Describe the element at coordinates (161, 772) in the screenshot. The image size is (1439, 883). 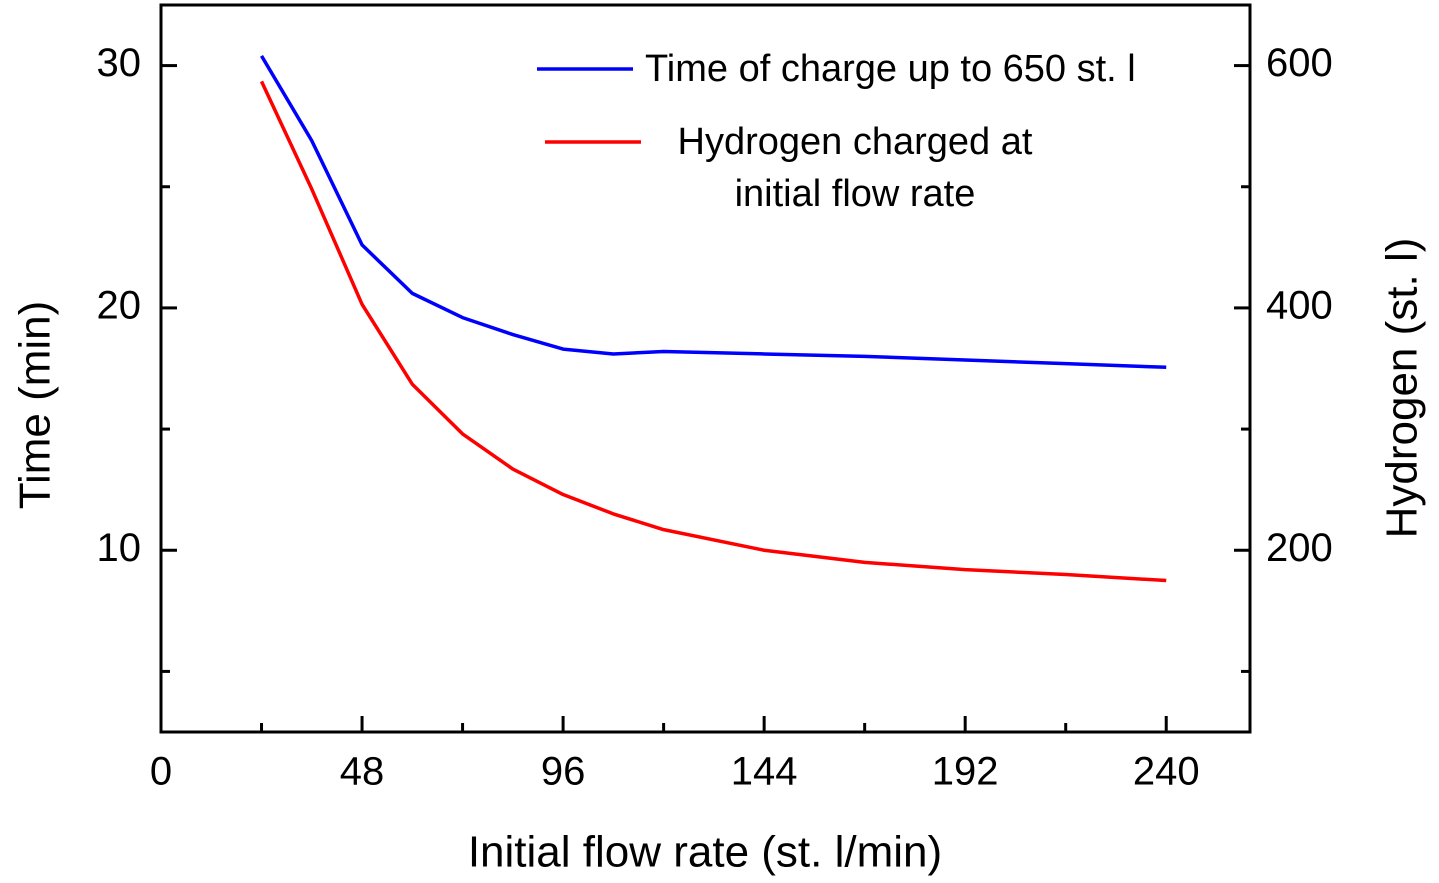
I see `x-tick-label: 0` at that location.